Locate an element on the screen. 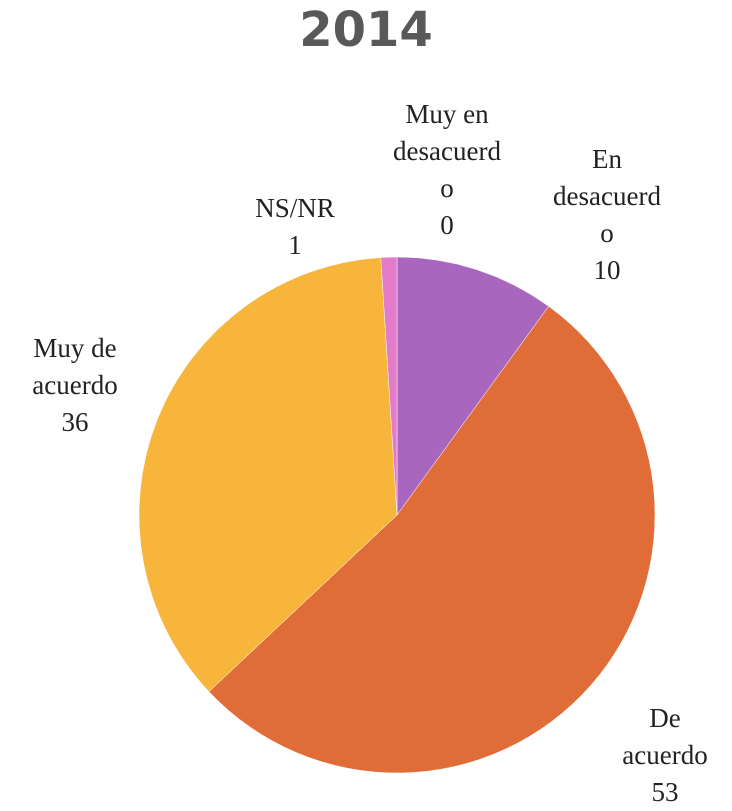 The height and width of the screenshot is (811, 732). value-label: 0 is located at coordinates (447, 225).